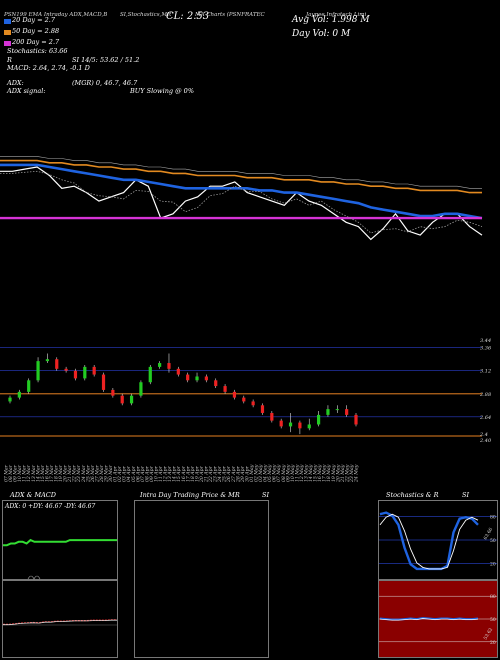  Describe the element at coordinates (243, 474) in the screenshot. I see `date-tick-label: 29 Apr` at that location.